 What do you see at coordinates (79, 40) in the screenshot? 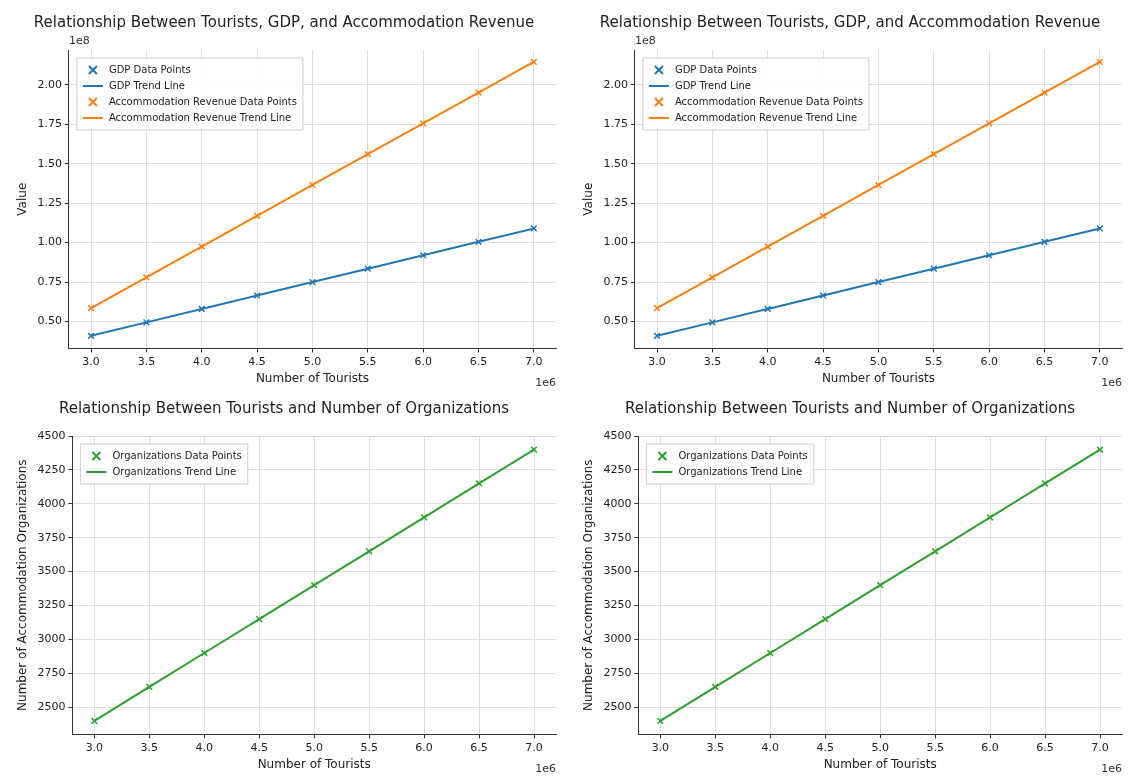
I see `text: 1e8` at bounding box center [79, 40].